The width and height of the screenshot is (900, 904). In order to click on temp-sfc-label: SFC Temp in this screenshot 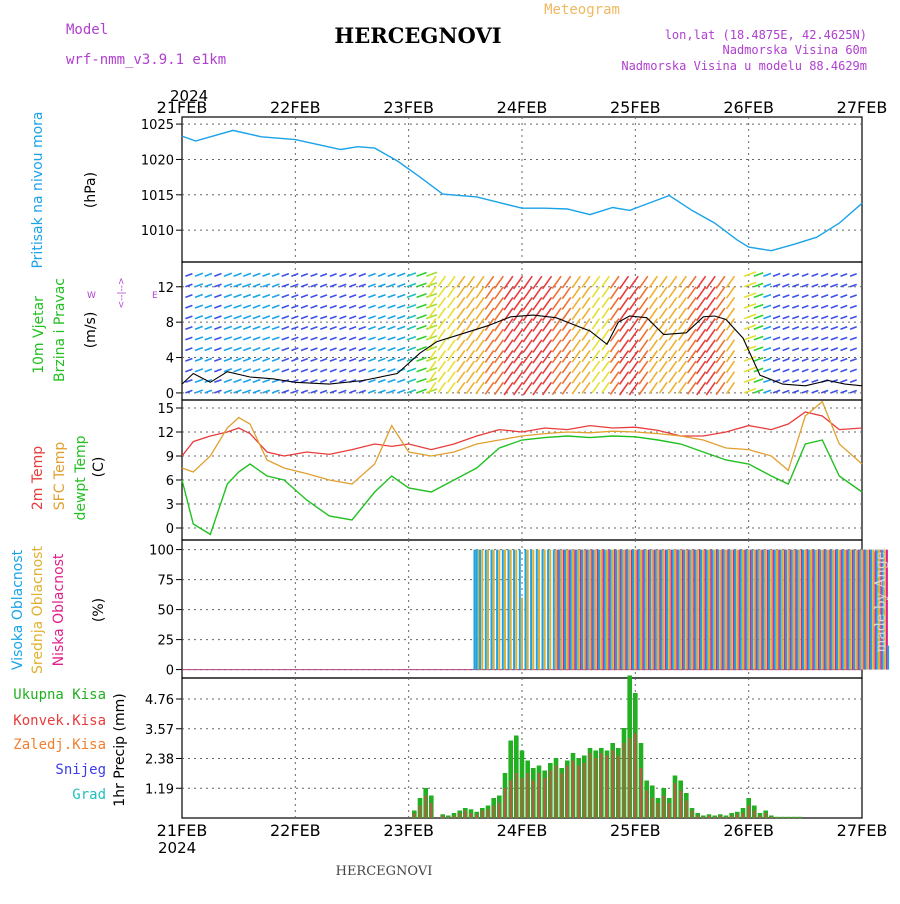, I will do `click(60, 476)`.